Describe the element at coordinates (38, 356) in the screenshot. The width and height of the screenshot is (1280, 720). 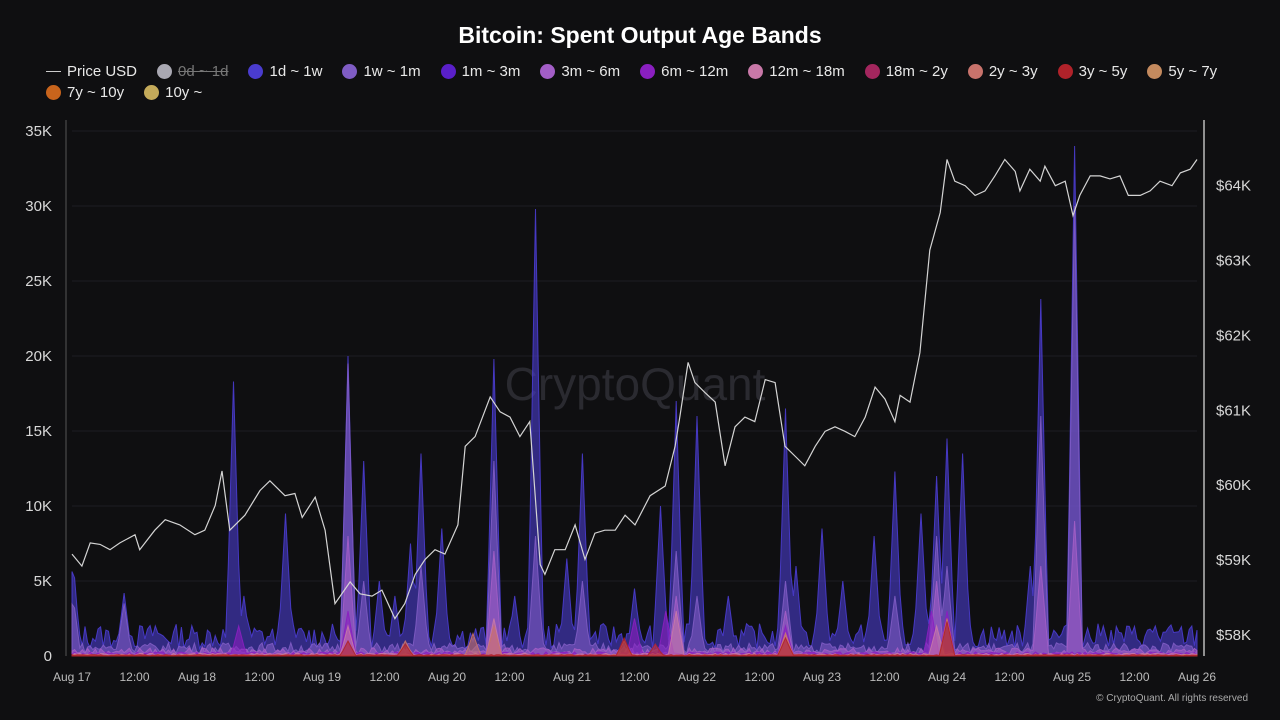
I see `y-left-tick-label: 20K` at that location.